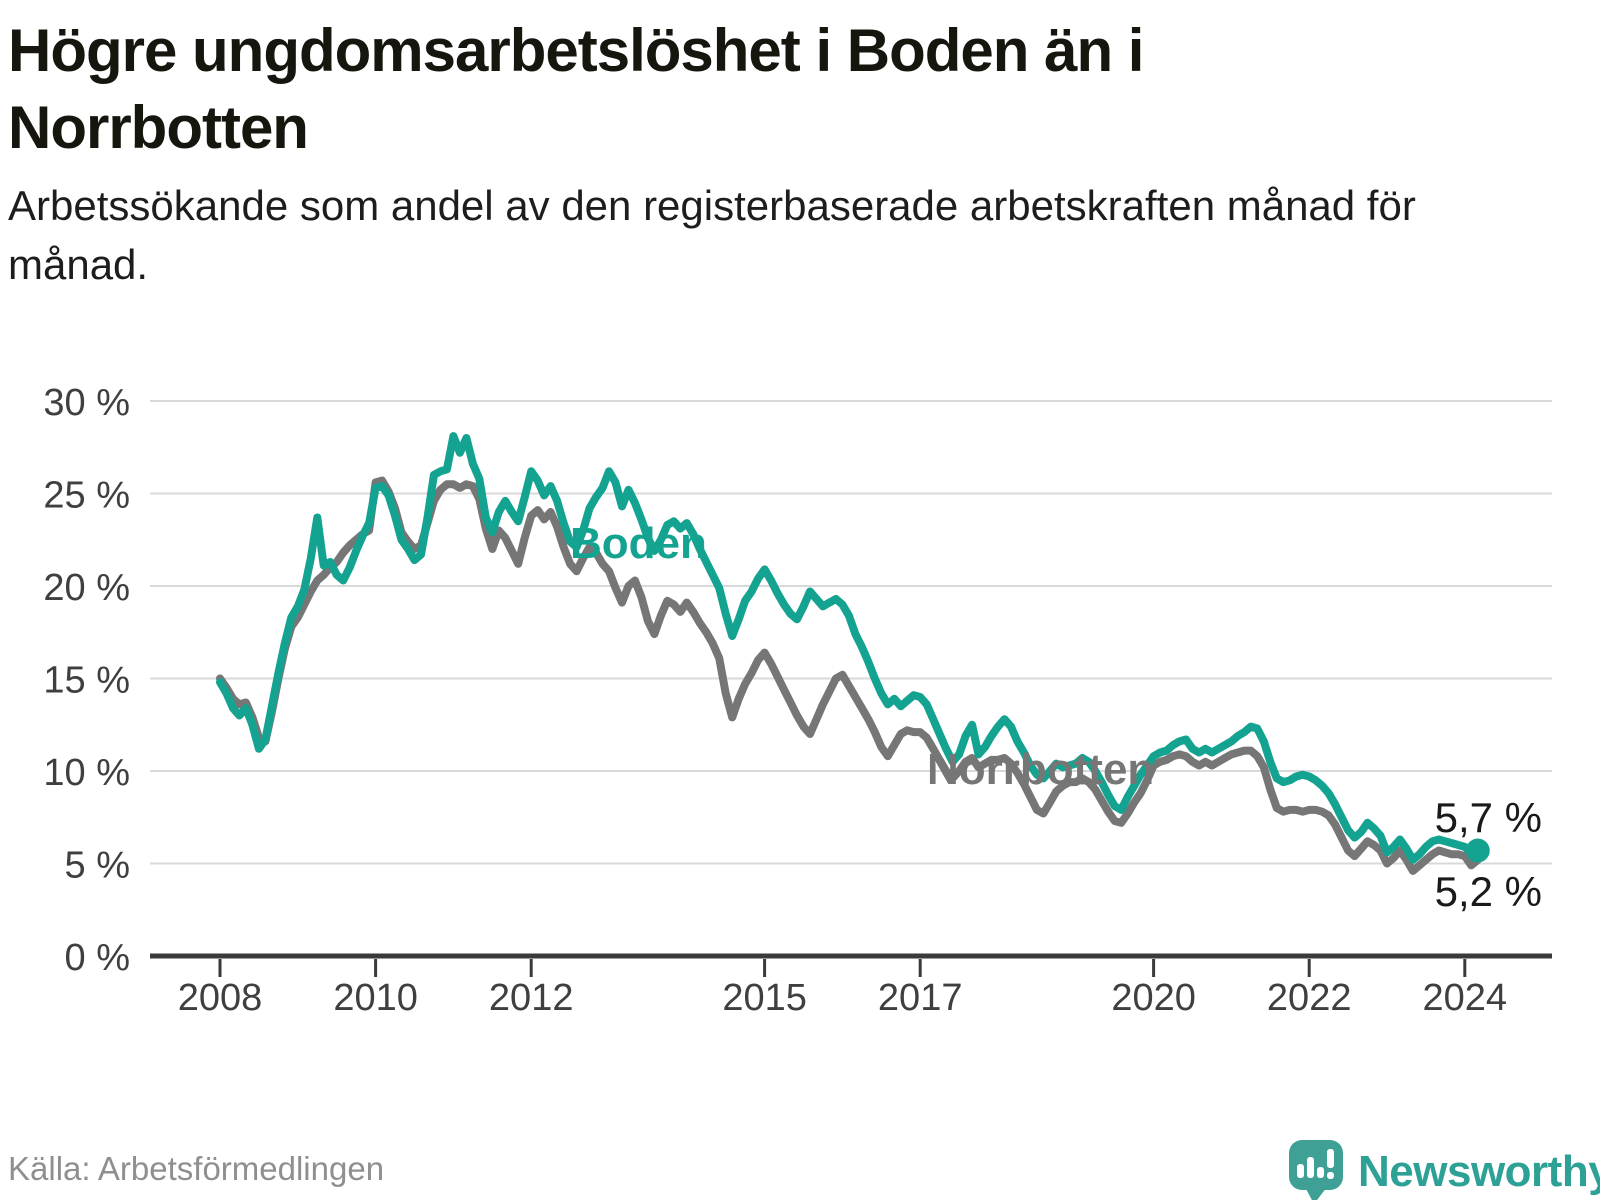 This screenshot has height=1200, width=1600. What do you see at coordinates (638, 543) in the screenshot?
I see `series-label-boden: Boden` at bounding box center [638, 543].